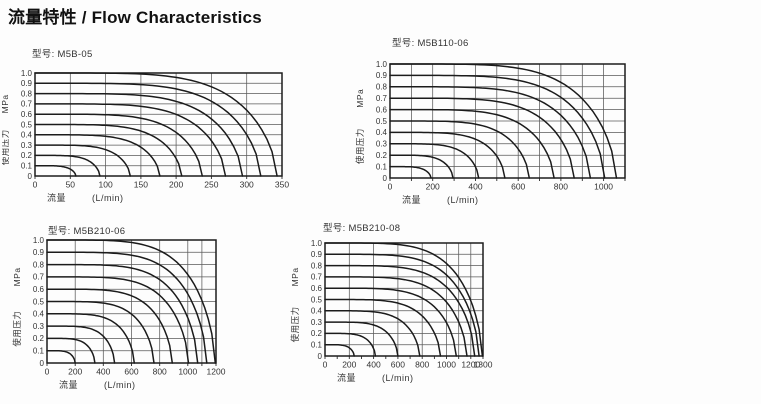 This screenshot has height=404, width=761. Describe the element at coordinates (430, 43) in the screenshot. I see `model-label: 型号: M5B110-06` at that location.